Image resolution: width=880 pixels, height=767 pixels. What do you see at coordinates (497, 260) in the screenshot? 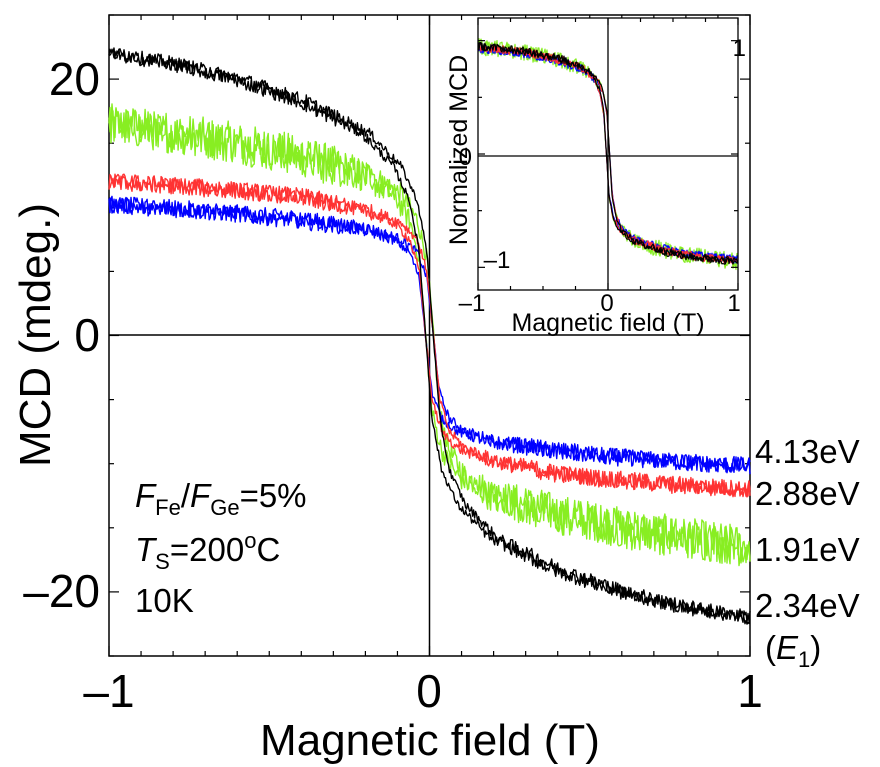
I see `inset-y-tick-label: –1` at bounding box center [497, 260].